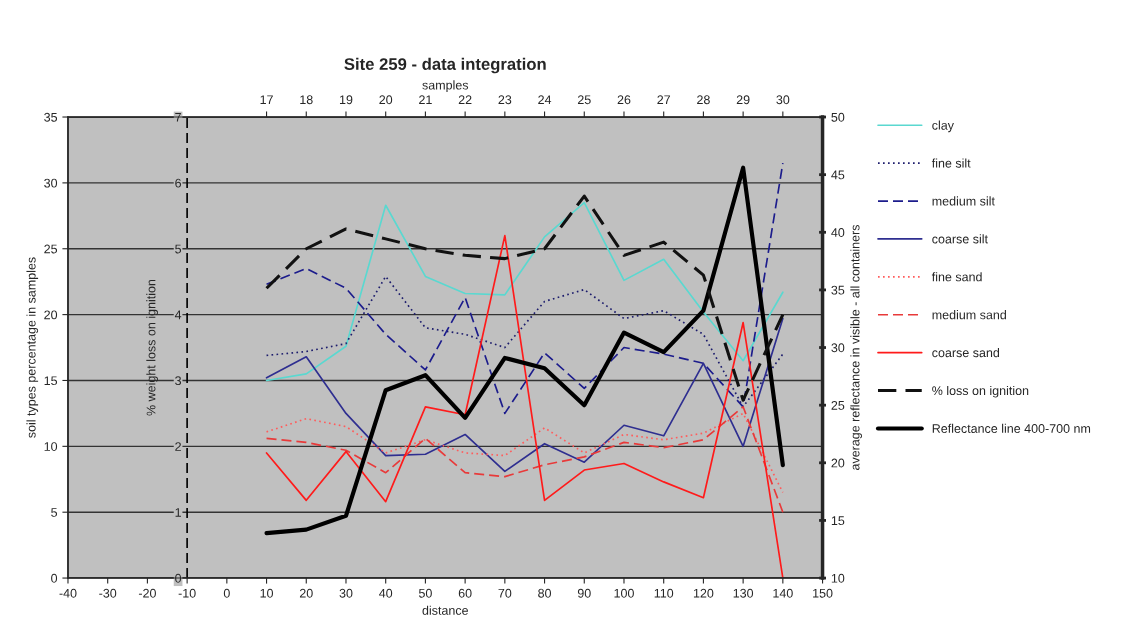 This screenshot has height=643, width=1133. What do you see at coordinates (51, 117) in the screenshot?
I see `y-tick-label: 35` at bounding box center [51, 117].